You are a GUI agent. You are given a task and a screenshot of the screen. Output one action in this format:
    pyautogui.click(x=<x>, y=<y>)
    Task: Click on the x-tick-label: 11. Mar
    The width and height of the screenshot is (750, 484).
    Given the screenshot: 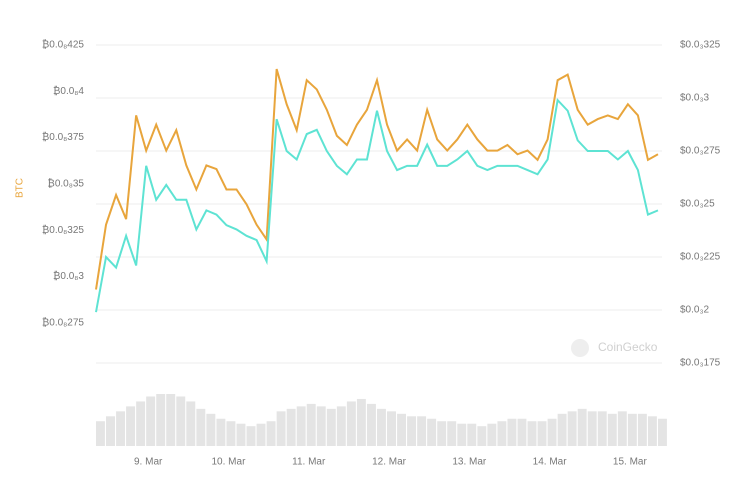 What is the action you would take?
    pyautogui.click(x=309, y=462)
    